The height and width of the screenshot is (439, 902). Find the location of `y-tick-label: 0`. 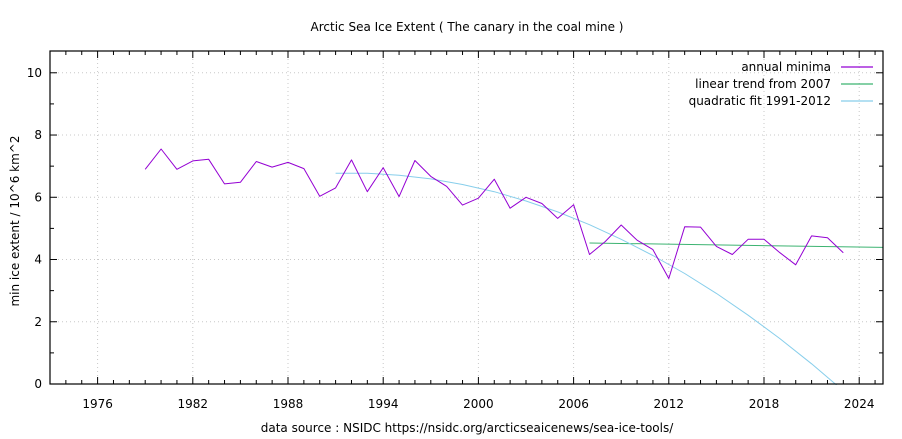

y-tick-label: 0 is located at coordinates (38, 384).